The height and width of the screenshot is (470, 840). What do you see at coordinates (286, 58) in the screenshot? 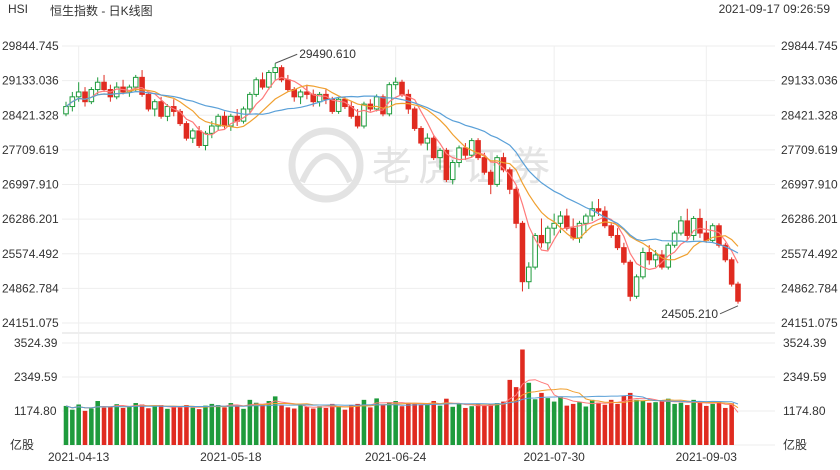
I see `high-marker-line` at bounding box center [286, 58].